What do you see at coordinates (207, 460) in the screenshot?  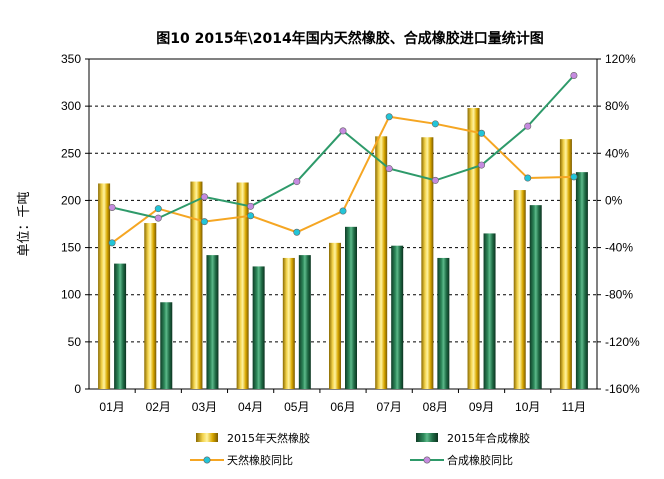 I see `legend-natural-yoy-marker` at bounding box center [207, 460].